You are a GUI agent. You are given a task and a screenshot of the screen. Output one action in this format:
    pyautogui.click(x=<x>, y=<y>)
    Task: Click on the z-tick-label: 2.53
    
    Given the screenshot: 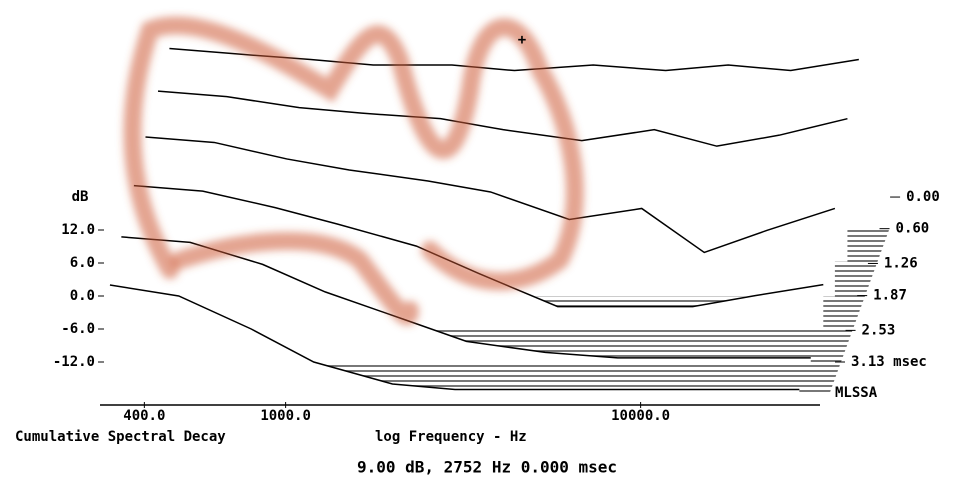 What is the action you would take?
    pyautogui.click(x=879, y=330)
    